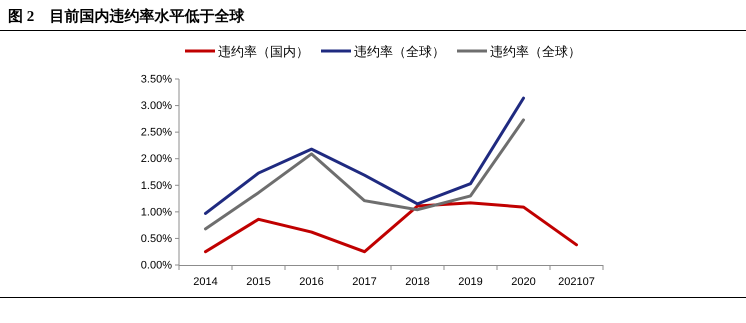 This screenshot has width=746, height=323. Describe the element at coordinates (156, 212) in the screenshot. I see `y-tick-label: 1.00%` at that location.